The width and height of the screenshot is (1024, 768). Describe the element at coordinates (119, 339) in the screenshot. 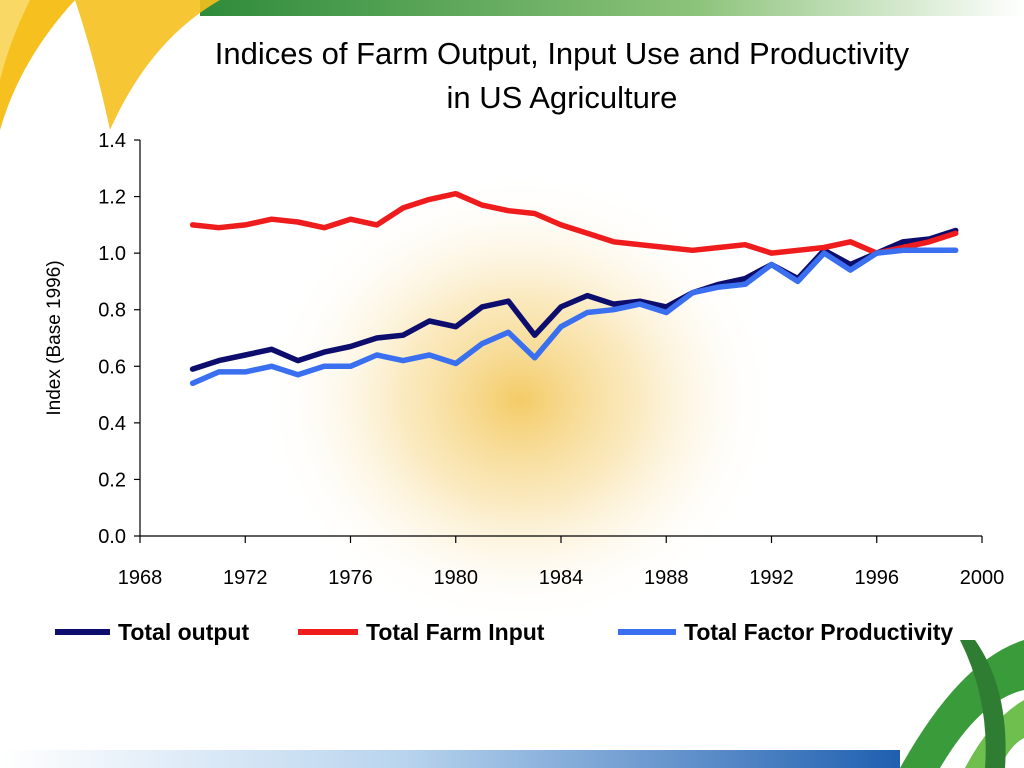

I see `y-ticks: 0.0 0.2 0.4 0.6 0.8 1.0 1.2 1.4` at that location.